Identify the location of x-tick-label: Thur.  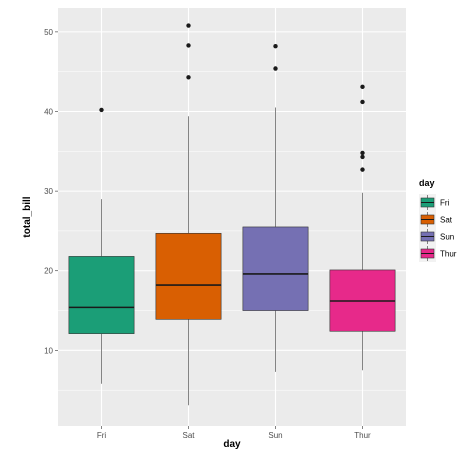
(362, 435).